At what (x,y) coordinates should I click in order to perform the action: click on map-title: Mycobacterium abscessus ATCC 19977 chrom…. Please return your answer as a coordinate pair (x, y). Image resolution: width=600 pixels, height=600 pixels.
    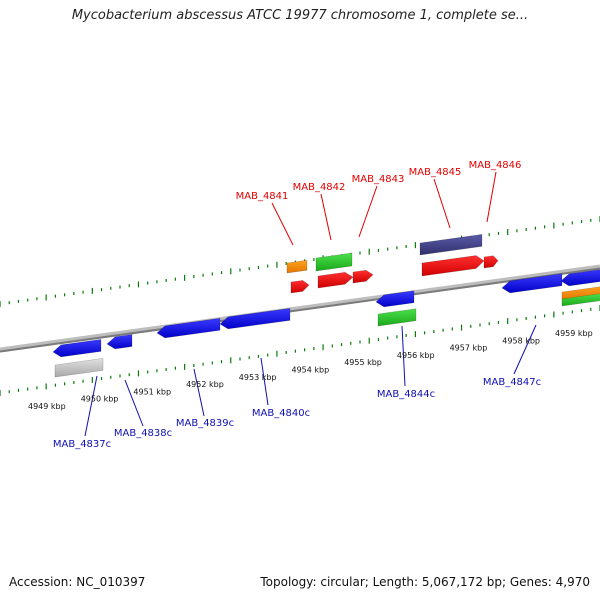
    Looking at the image, I should click on (300, 15).